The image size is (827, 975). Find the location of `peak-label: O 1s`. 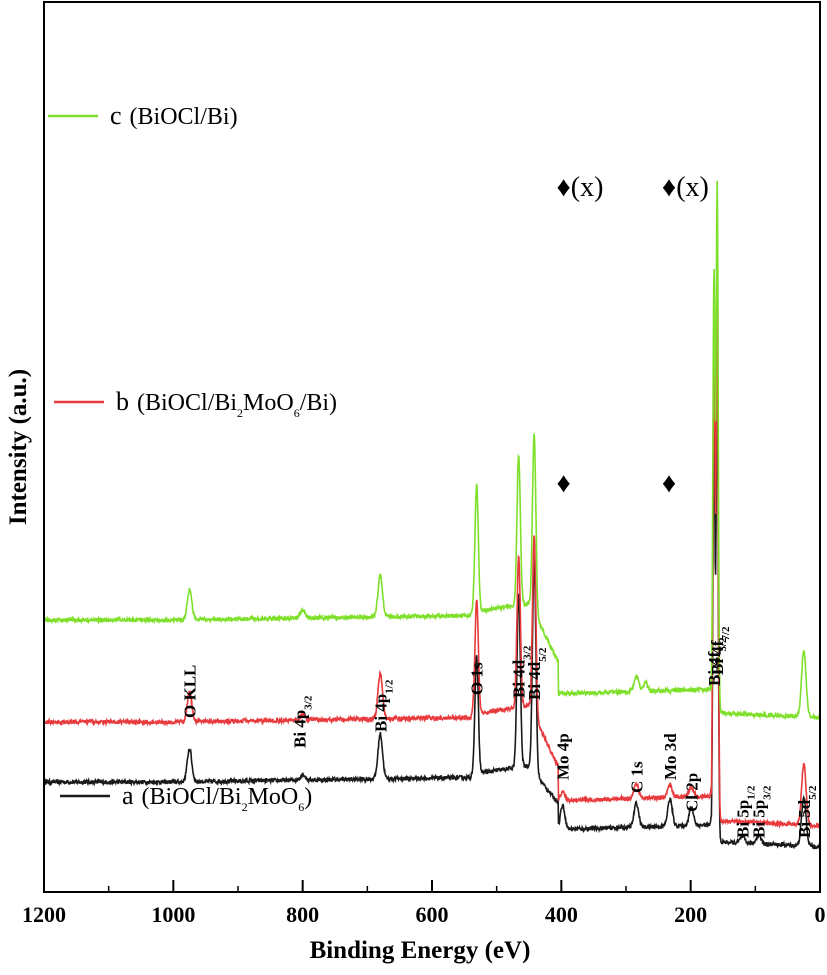

peak-label: O 1s is located at coordinates (477, 678).